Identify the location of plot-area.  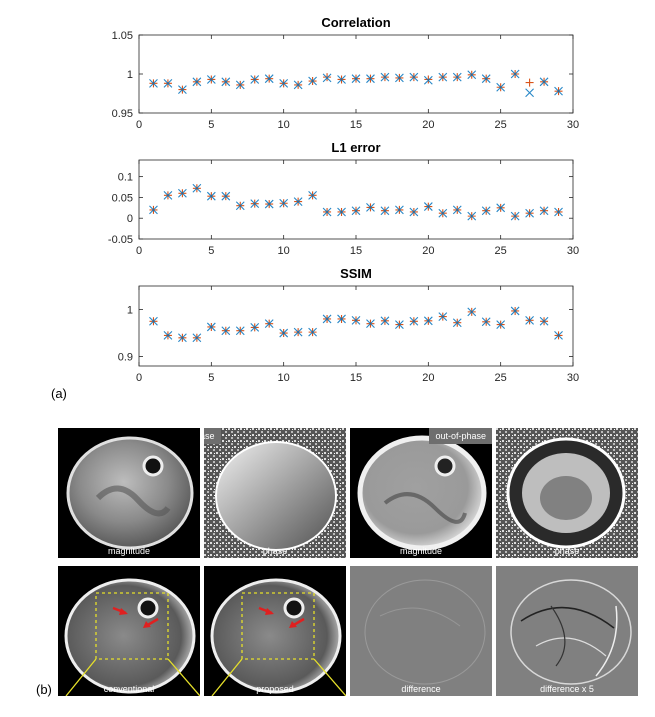
(356, 74).